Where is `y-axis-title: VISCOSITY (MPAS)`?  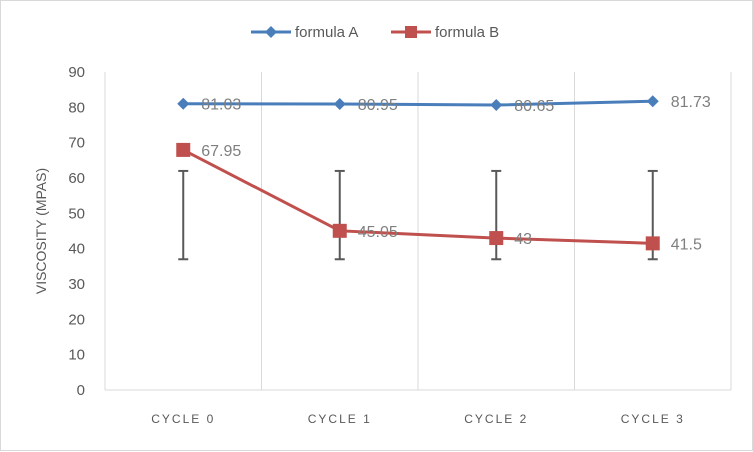 y-axis-title: VISCOSITY (MPAS) is located at coordinates (41, 231).